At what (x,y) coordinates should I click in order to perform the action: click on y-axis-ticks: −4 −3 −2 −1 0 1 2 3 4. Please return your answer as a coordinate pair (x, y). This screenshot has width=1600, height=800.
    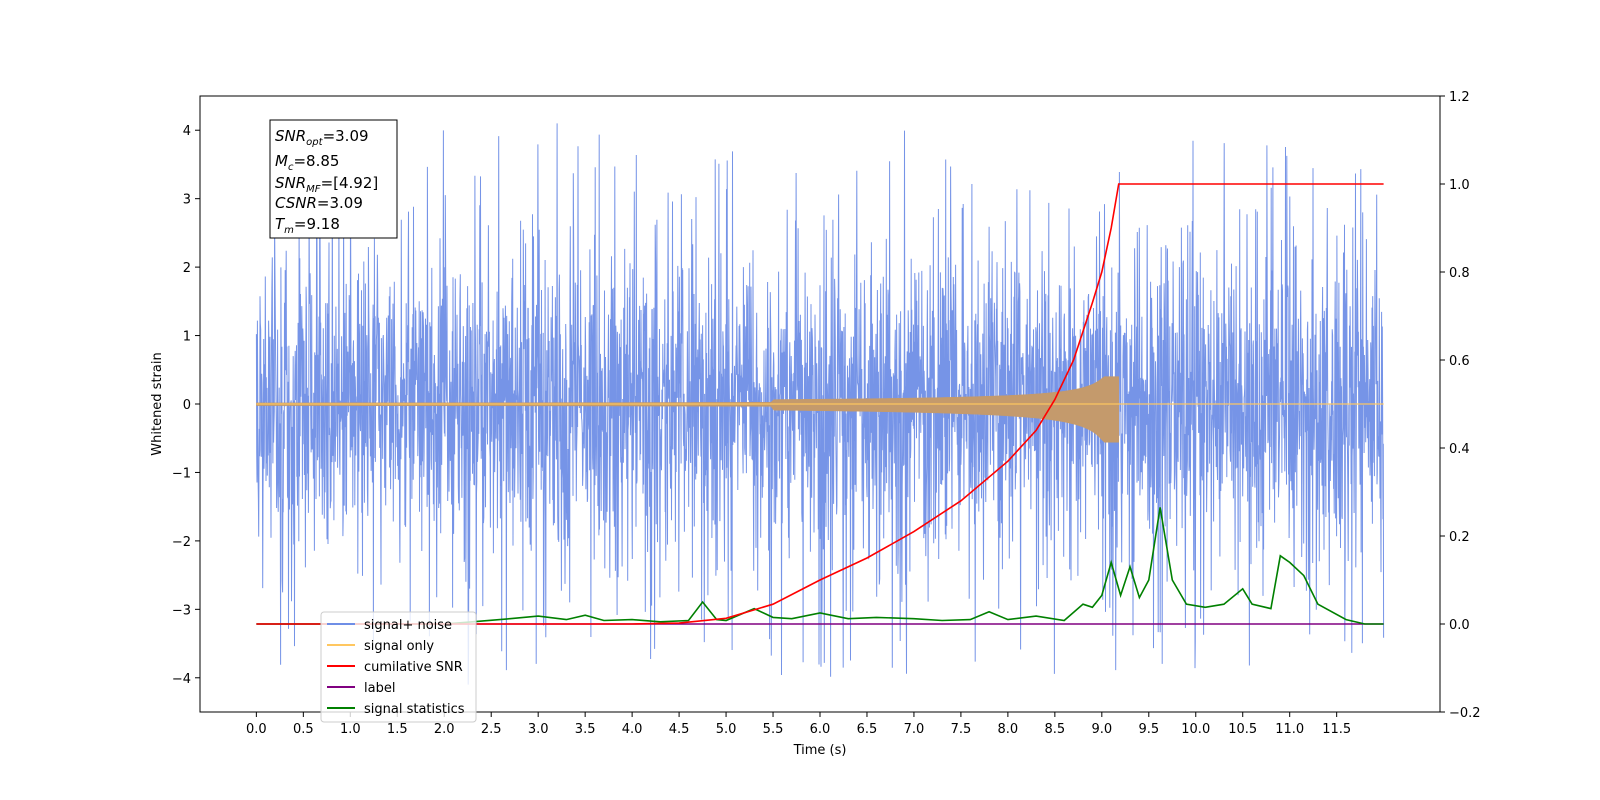
    Looking at the image, I should click on (186, 405).